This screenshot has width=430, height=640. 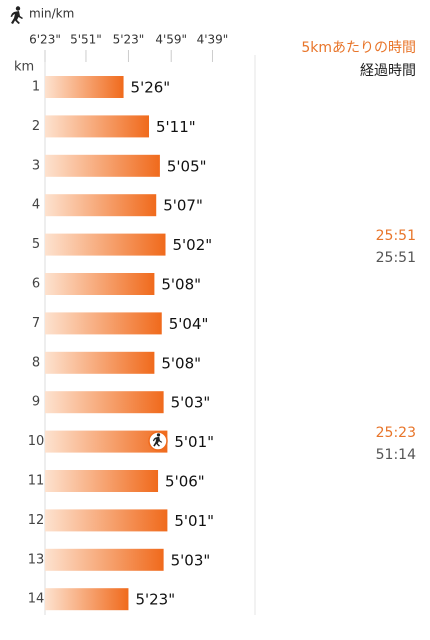 I want to click on x-tick-label: 5'23", so click(x=129, y=40).